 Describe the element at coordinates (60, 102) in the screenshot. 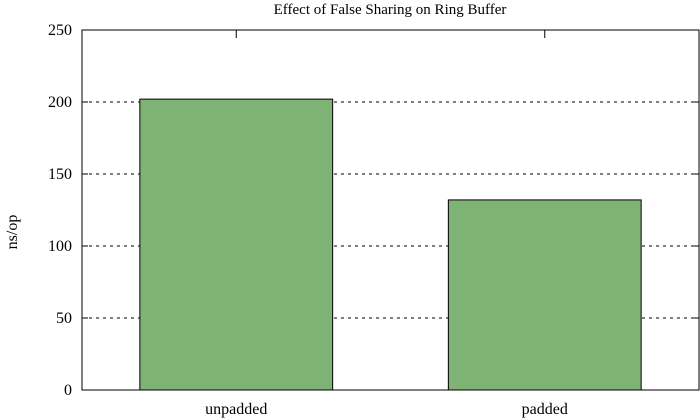

I see `y-tick-label: 200` at that location.